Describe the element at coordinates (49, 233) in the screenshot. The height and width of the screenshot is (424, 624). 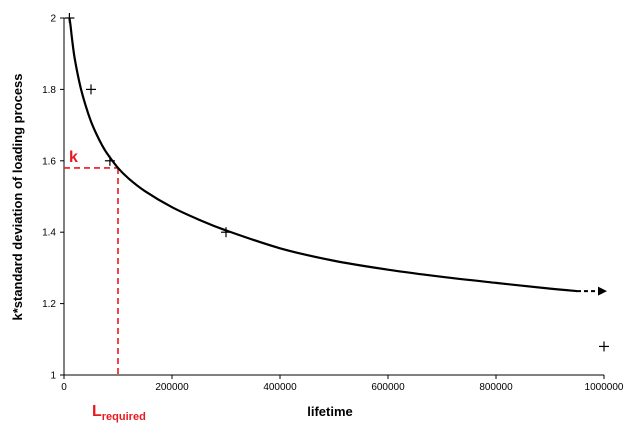
I see `y-tick-label: 1.4` at that location.